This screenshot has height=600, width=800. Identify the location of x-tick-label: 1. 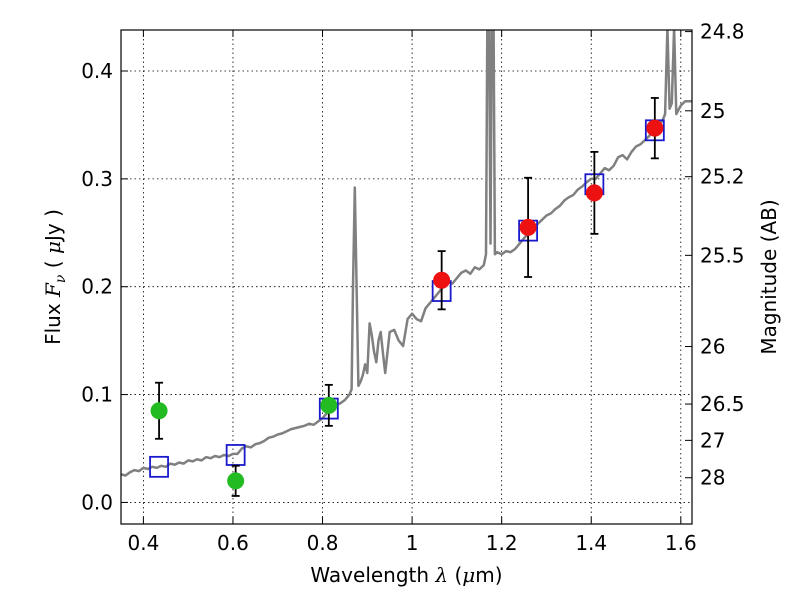
(412, 543).